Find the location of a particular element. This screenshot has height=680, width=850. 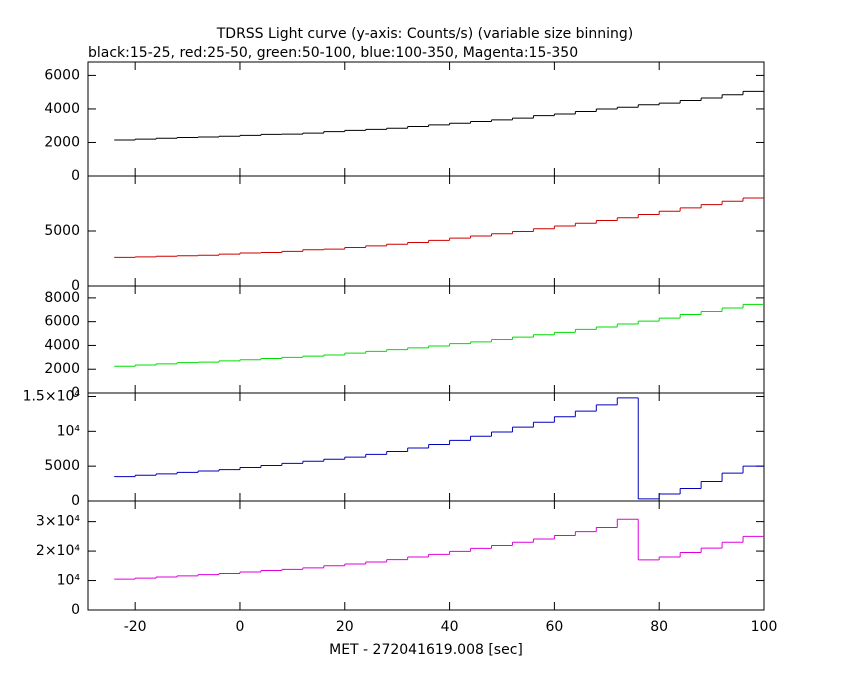

x-tick-label: 100 is located at coordinates (764, 627).